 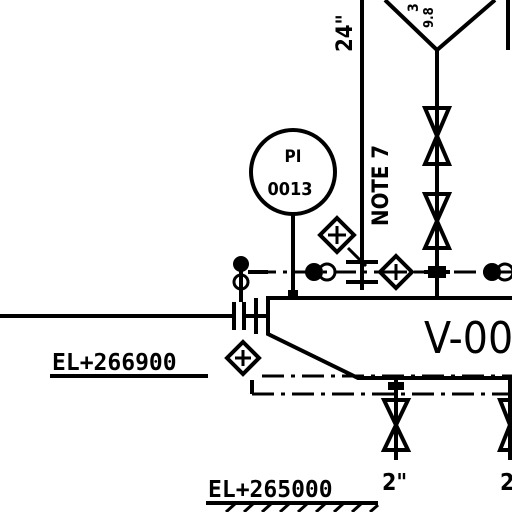 I want to click on vessel-v-00: V-00, so click(x=389, y=338).